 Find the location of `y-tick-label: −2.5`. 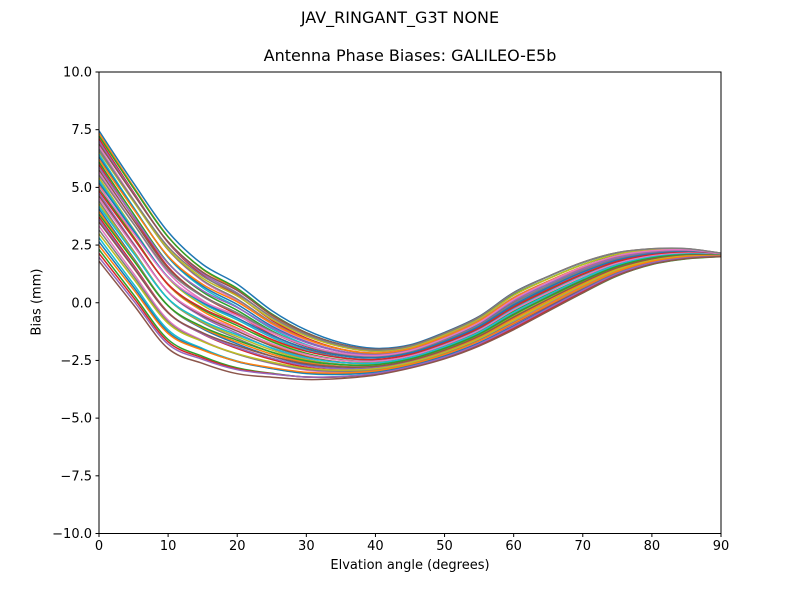

y-tick-label: −2.5 is located at coordinates (76, 361).